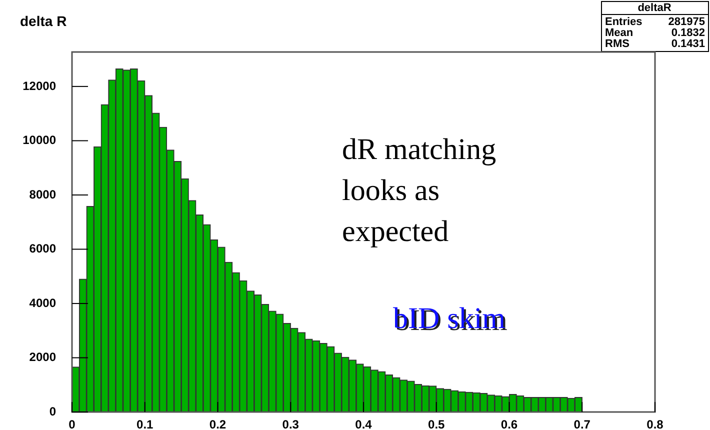 Image resolution: width=710 pixels, height=430 pixels. What do you see at coordinates (419, 190) in the screenshot?
I see `annotation: dR matching looks as expected` at bounding box center [419, 190].